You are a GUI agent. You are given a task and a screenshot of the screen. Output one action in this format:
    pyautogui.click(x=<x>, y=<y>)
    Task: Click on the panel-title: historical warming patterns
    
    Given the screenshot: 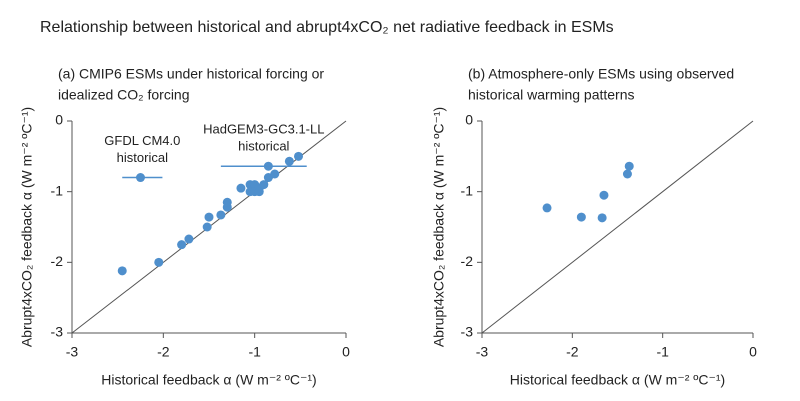 What is the action you would take?
    pyautogui.click(x=551, y=95)
    